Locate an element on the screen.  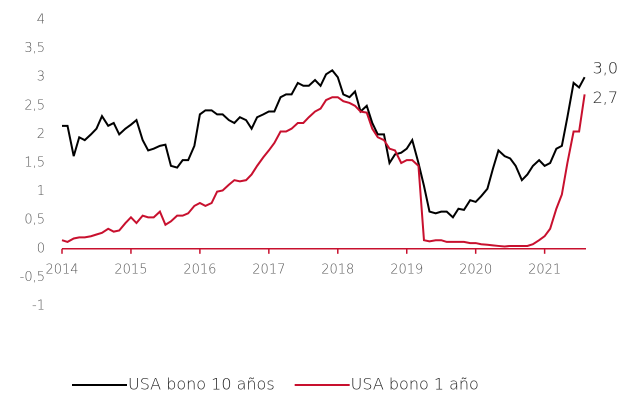
x-tick-label: 2021 is located at coordinates (544, 269).